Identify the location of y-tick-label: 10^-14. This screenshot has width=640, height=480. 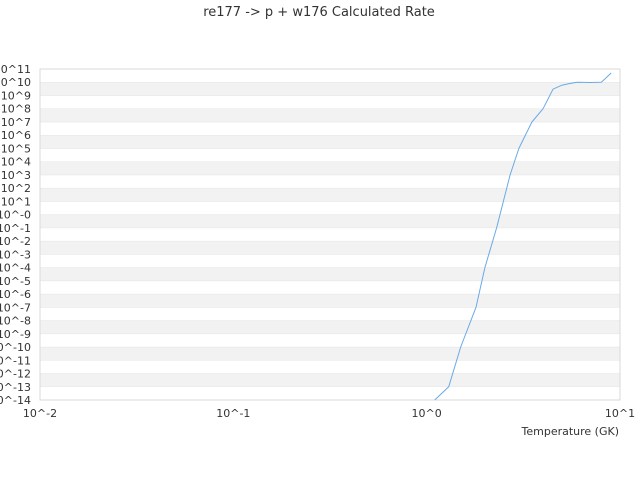
(15, 400).